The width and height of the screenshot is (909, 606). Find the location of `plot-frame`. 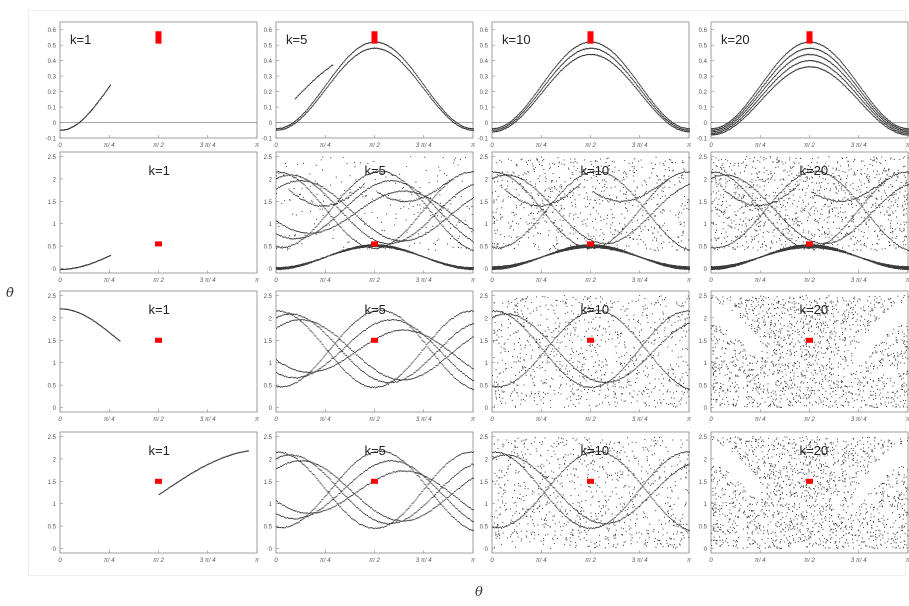

plot-frame is located at coordinates (158, 212).